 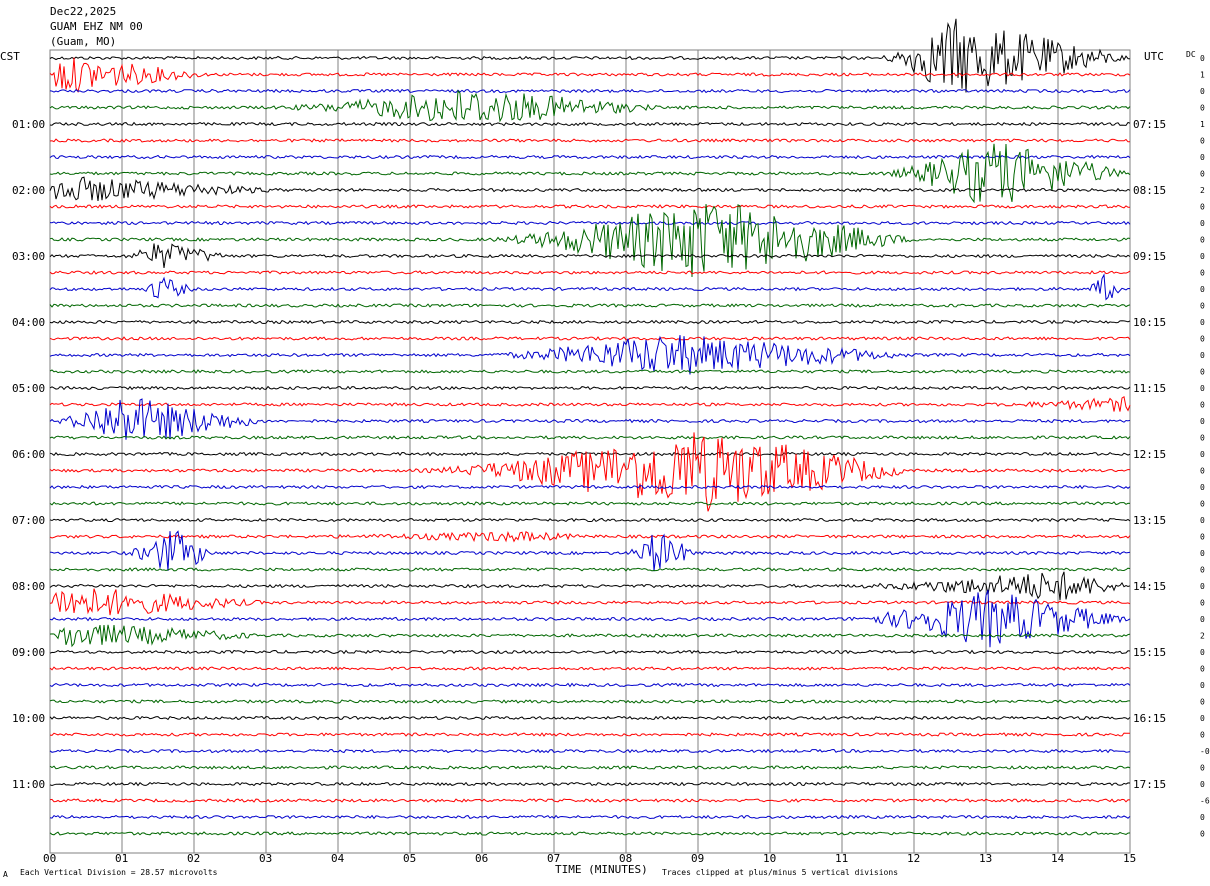 I want to click on cst-hour-label: 10:00, so click(x=28, y=718).